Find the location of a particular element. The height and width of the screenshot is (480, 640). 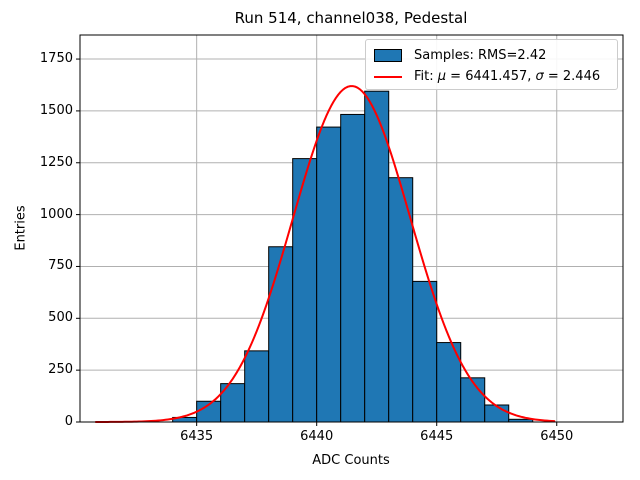

sigma-symbol: σ is located at coordinates (539, 76).